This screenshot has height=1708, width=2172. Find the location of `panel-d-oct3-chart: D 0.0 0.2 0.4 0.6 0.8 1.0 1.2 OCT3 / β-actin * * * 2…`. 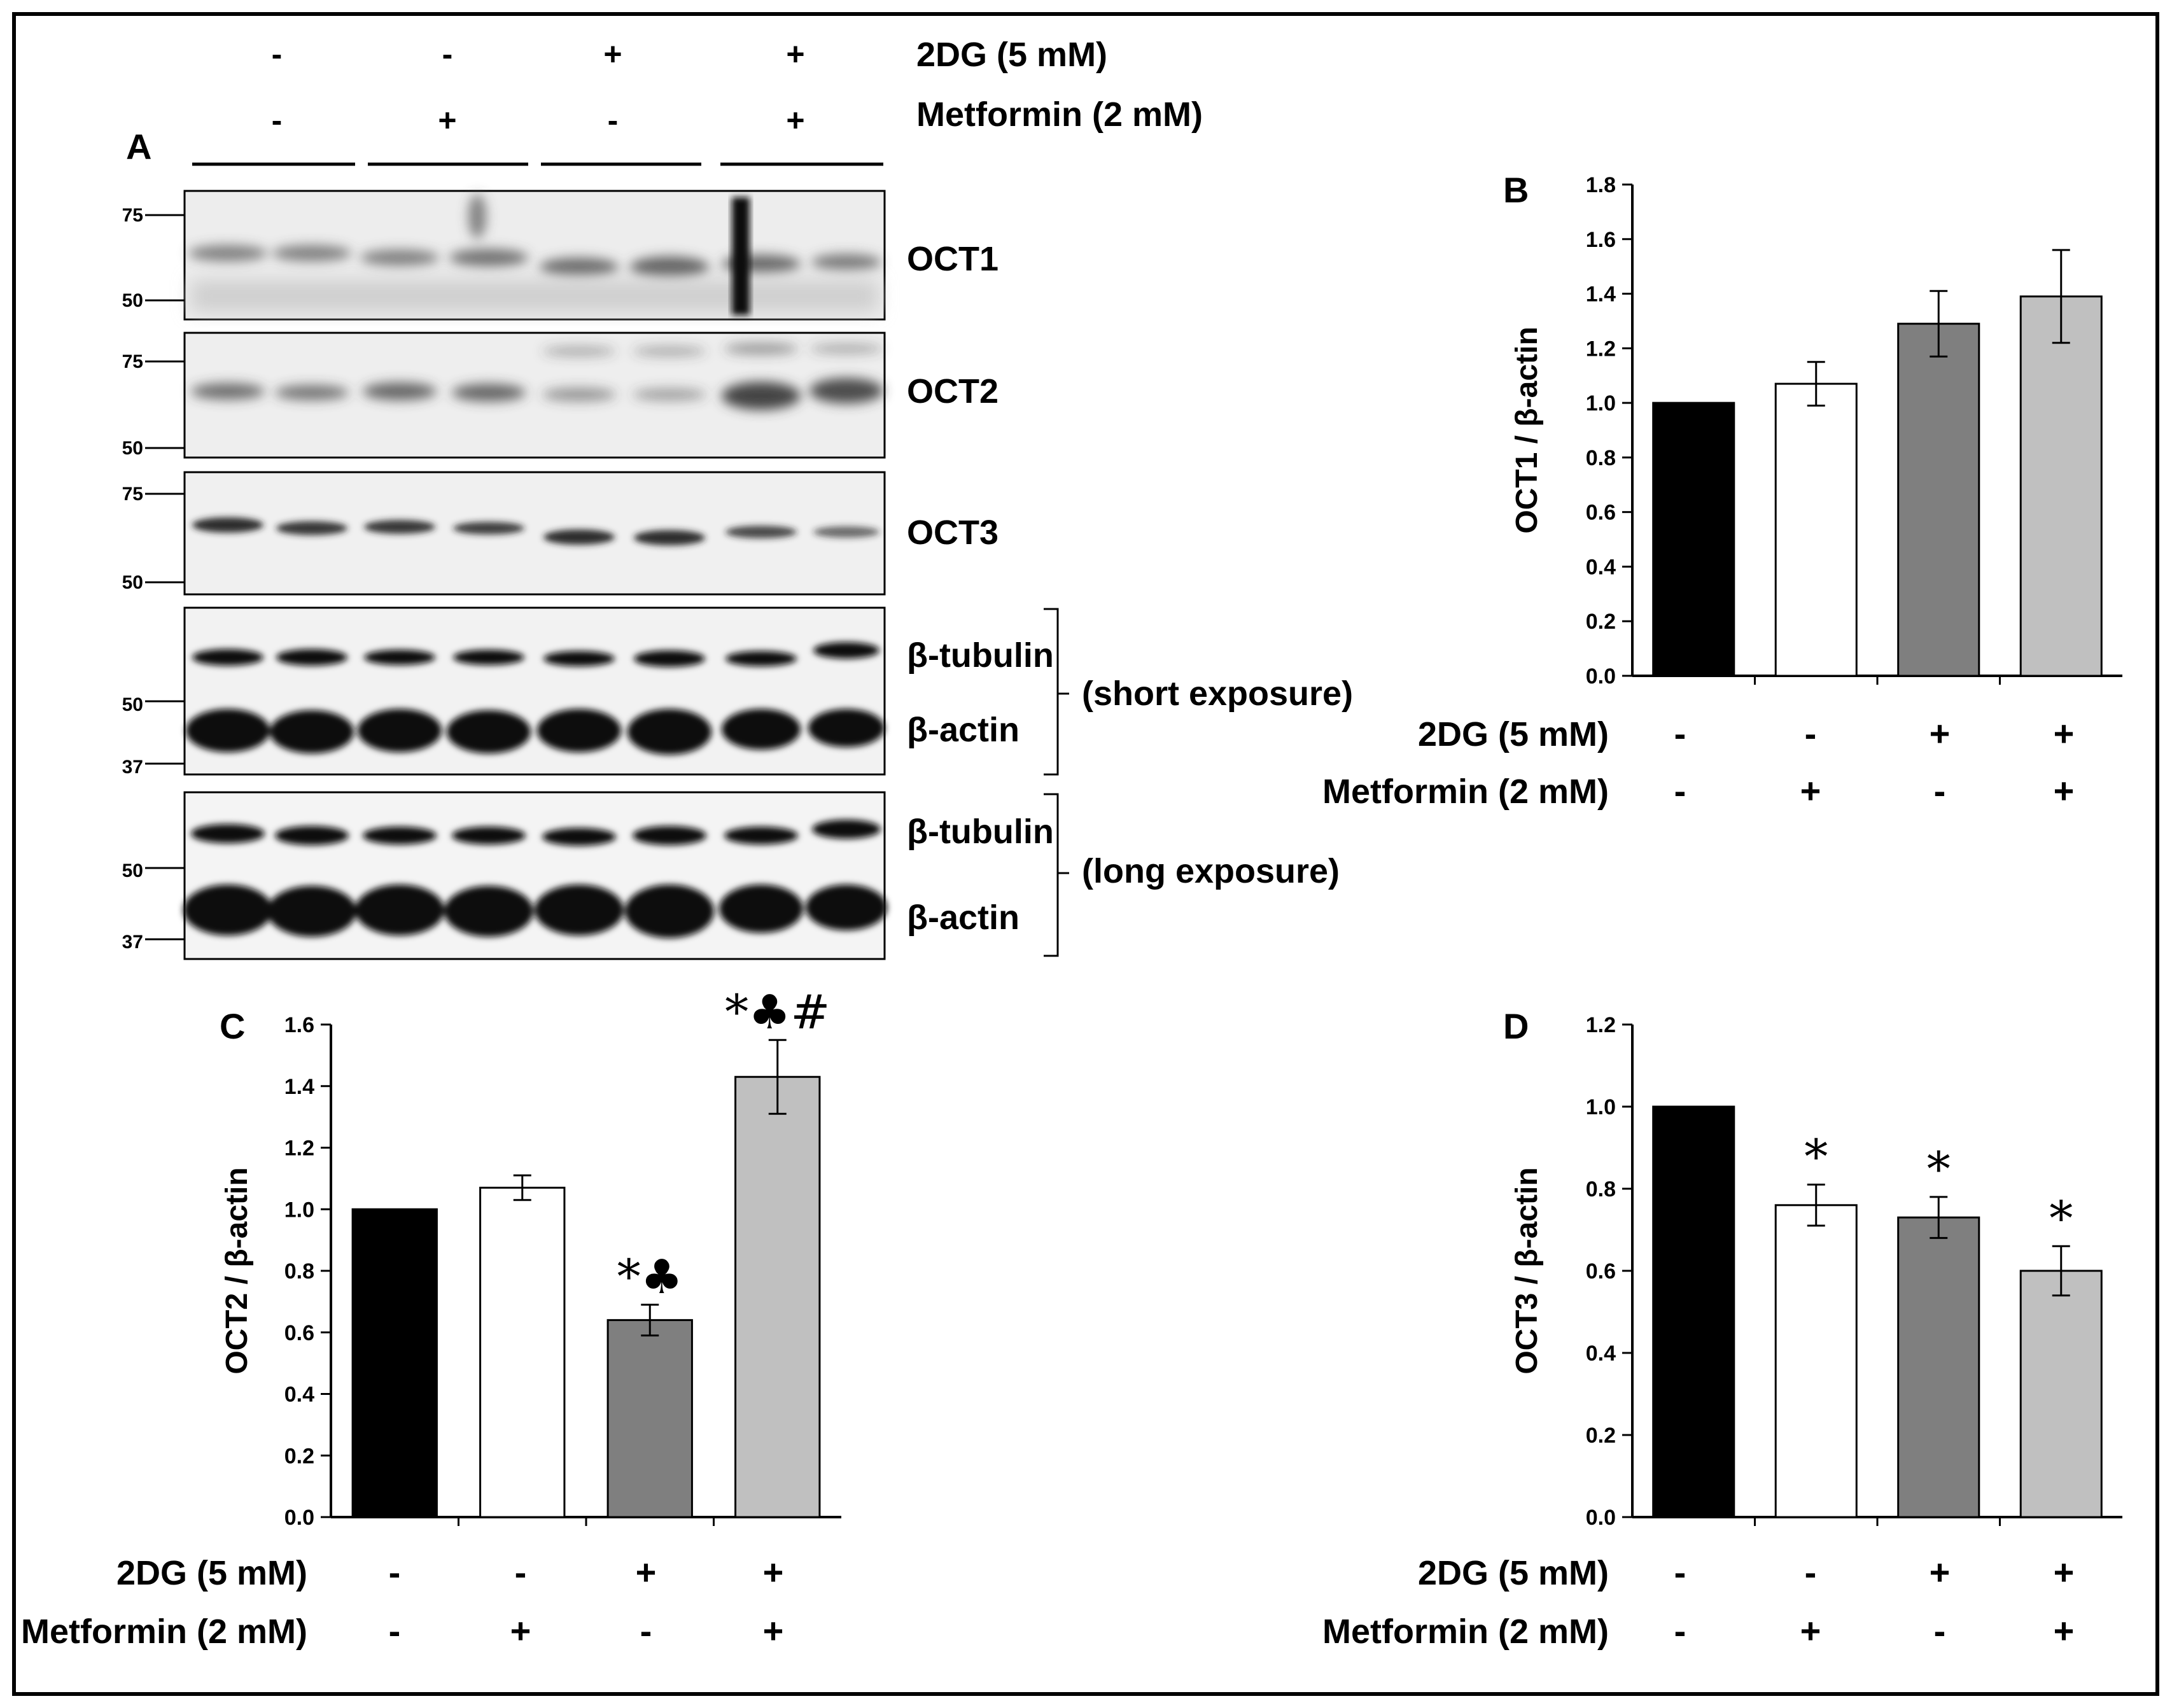

panel-d-oct3-chart: D 0.0 0.2 0.4 0.6 0.8 1.0 1.2 OCT3 / β-actin * * * 2… is located at coordinates (1722, 1328).